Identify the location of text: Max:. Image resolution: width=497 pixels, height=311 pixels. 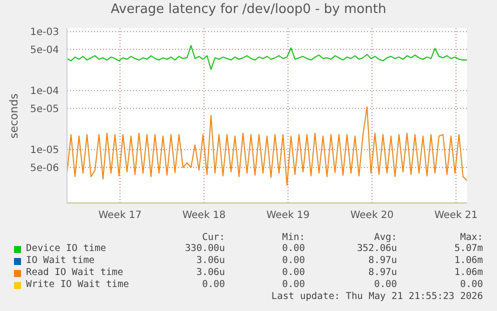
(471, 237).